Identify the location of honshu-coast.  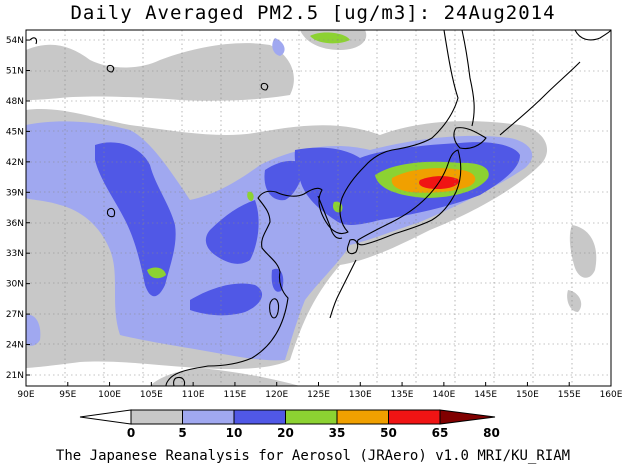
(409, 197).